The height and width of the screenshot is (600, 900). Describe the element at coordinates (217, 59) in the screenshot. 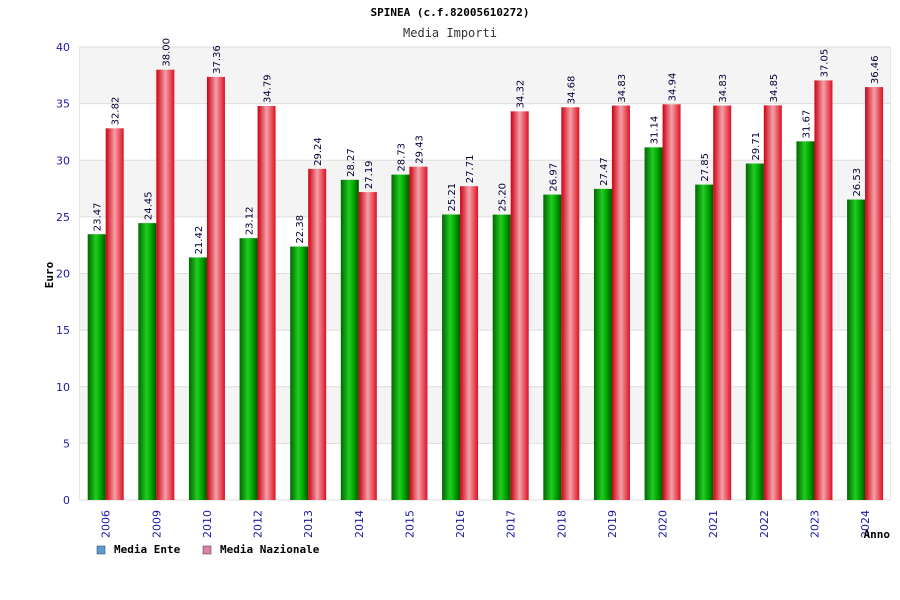

I see `data-label: 37.36` at that location.